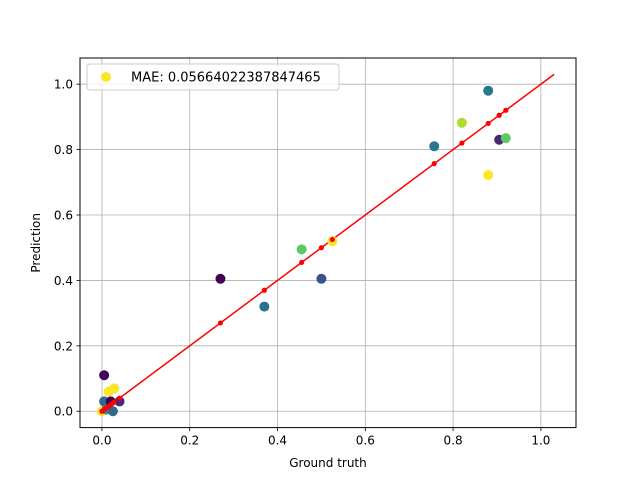 The image size is (640, 480). I want to click on x-tick-label: 0.6, so click(365, 441).